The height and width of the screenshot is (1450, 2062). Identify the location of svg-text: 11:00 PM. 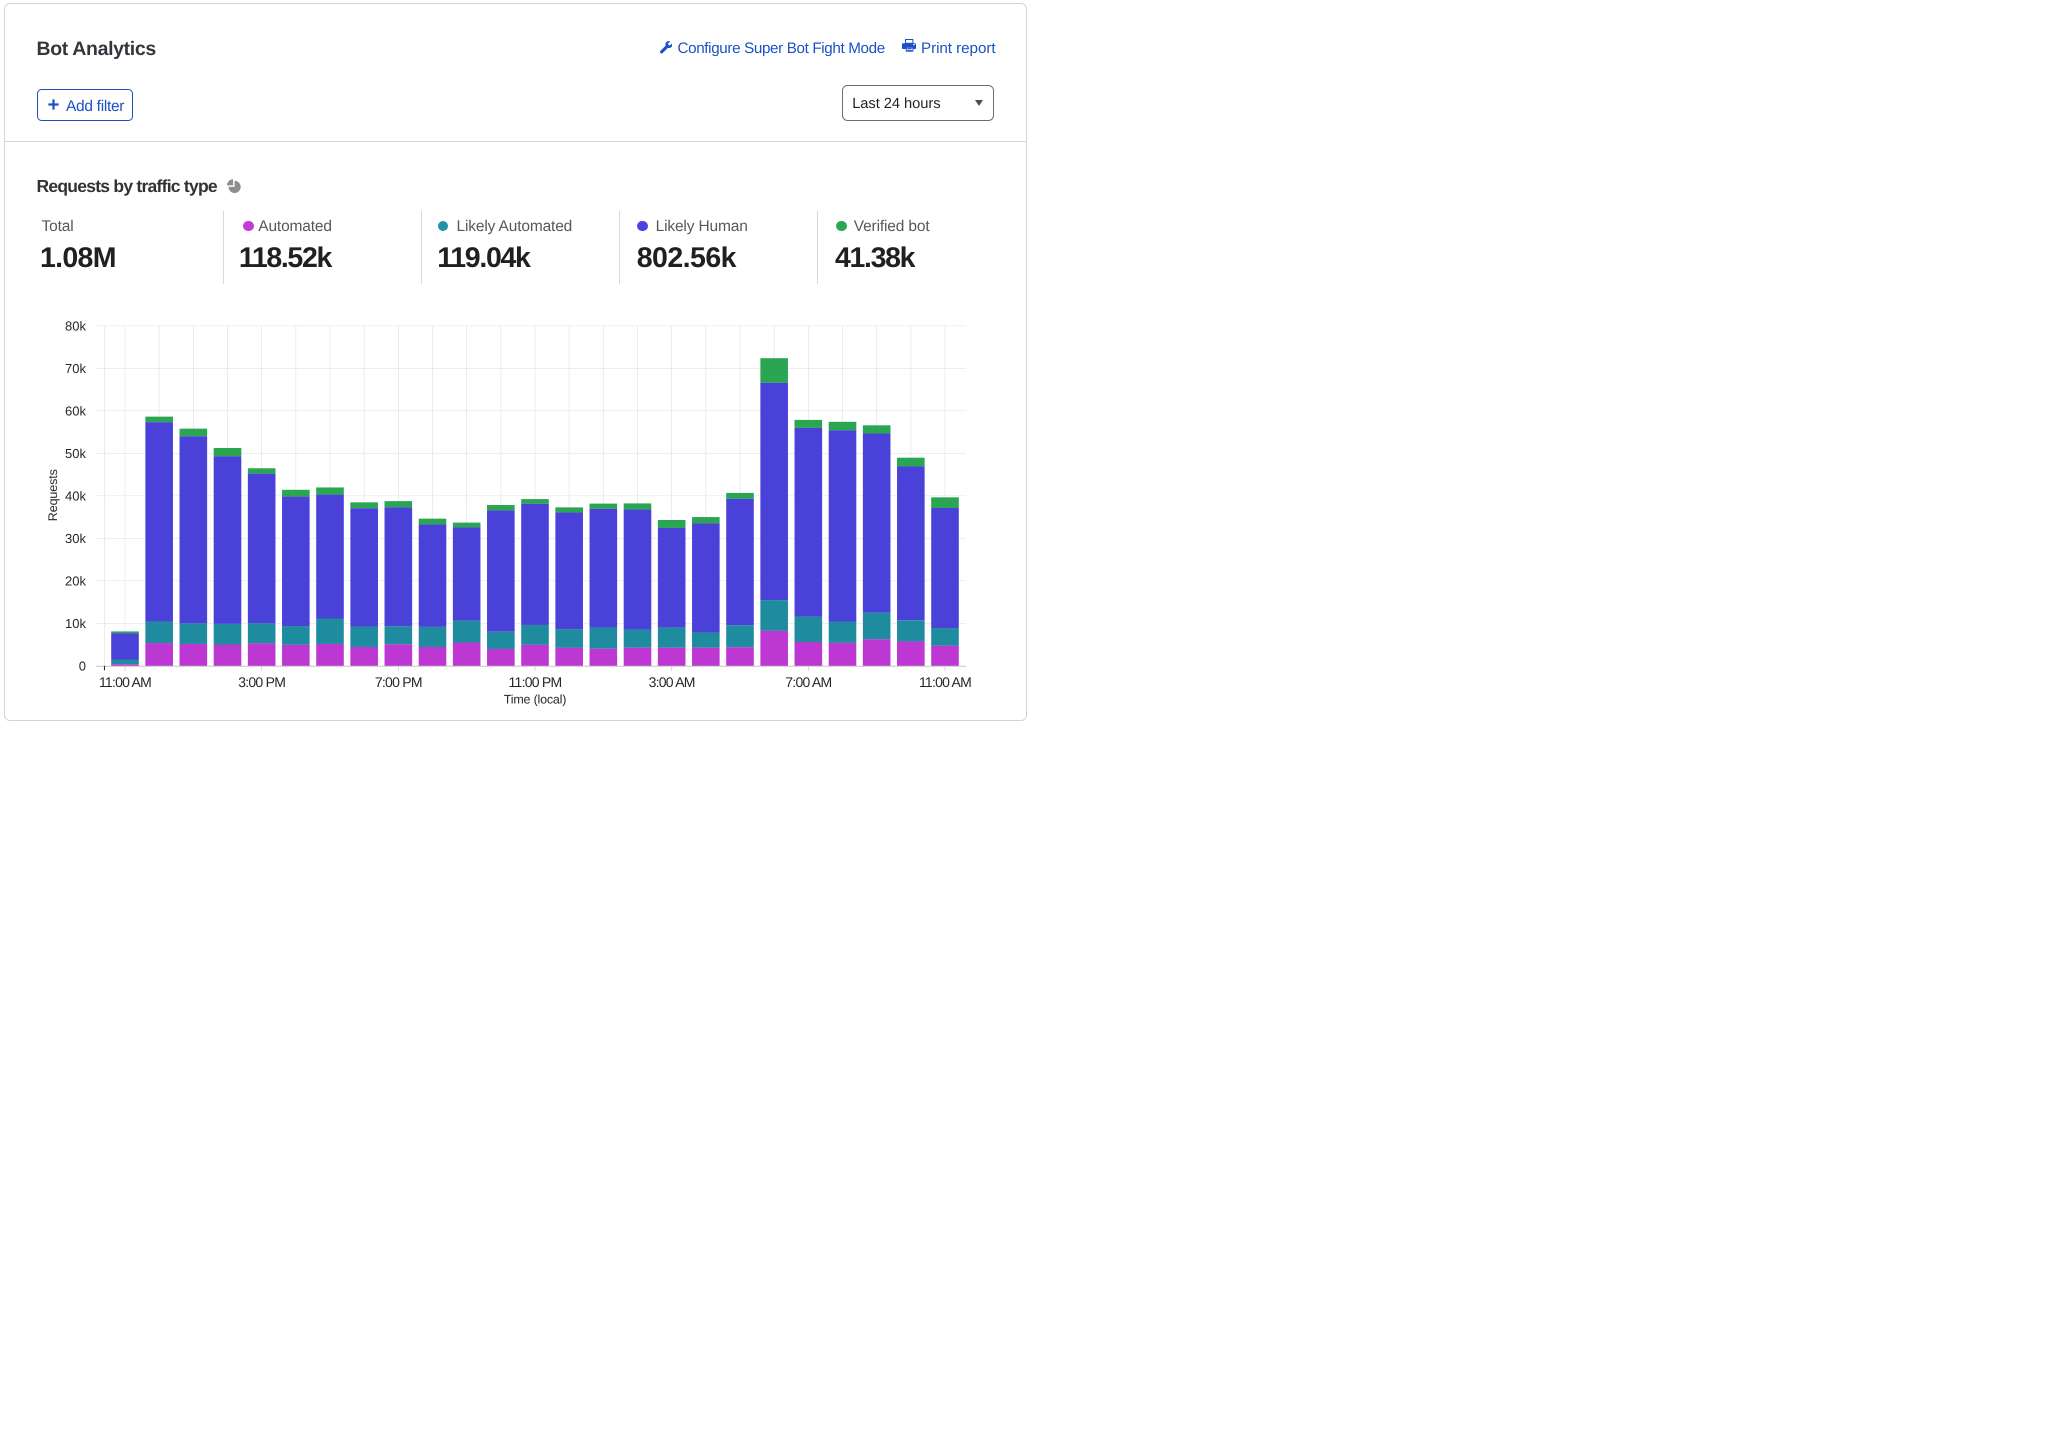
(535, 682).